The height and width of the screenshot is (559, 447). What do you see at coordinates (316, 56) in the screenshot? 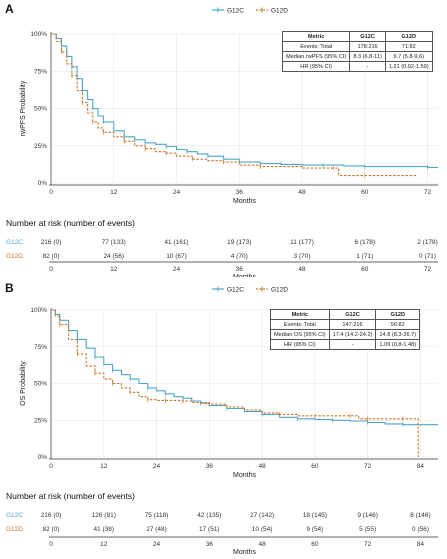
I see `stats-cell: Median rwPFS (95% CI)` at bounding box center [316, 56].